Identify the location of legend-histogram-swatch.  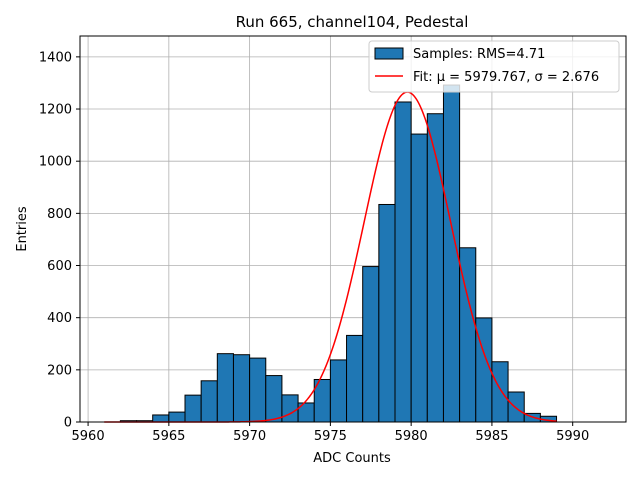
(389, 53).